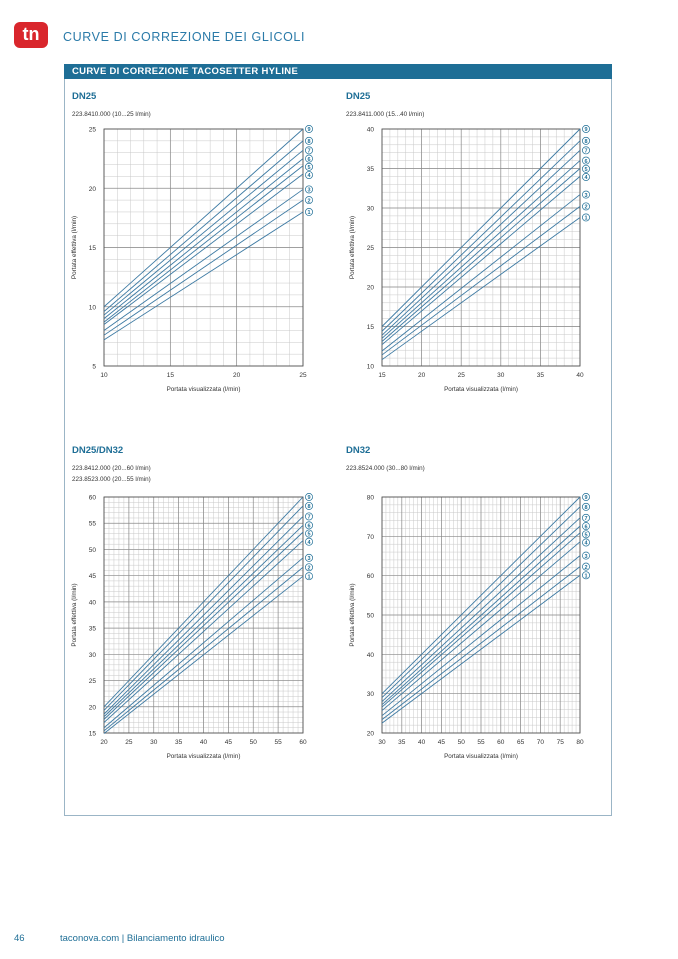  What do you see at coordinates (179, 742) in the screenshot?
I see `x-tick-label: 35` at bounding box center [179, 742].